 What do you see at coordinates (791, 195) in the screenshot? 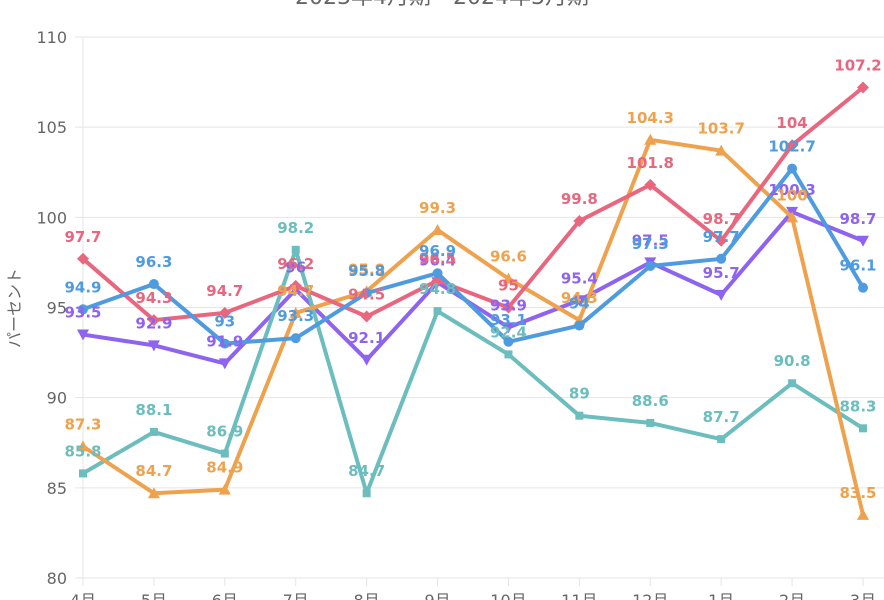
I see `data-label: 100` at bounding box center [791, 195].